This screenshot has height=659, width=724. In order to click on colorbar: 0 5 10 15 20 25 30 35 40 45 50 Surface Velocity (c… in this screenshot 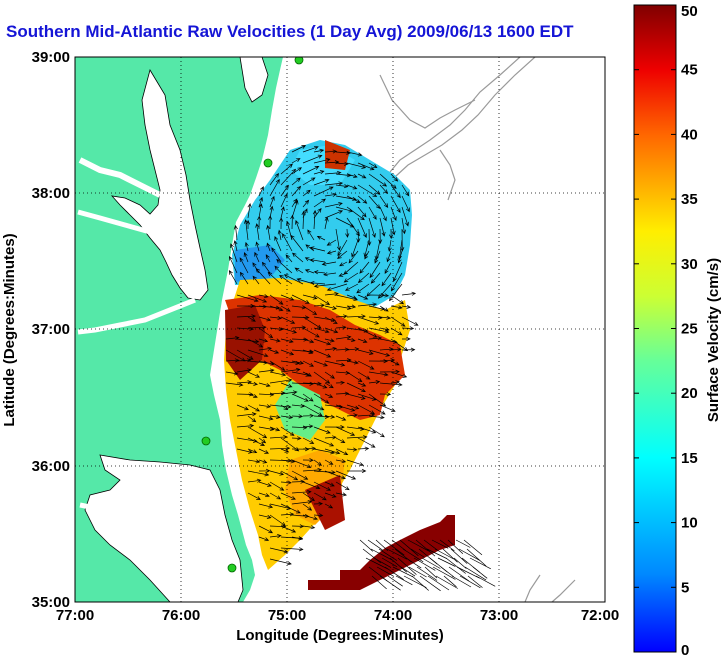, I will do `click(677, 331)`.